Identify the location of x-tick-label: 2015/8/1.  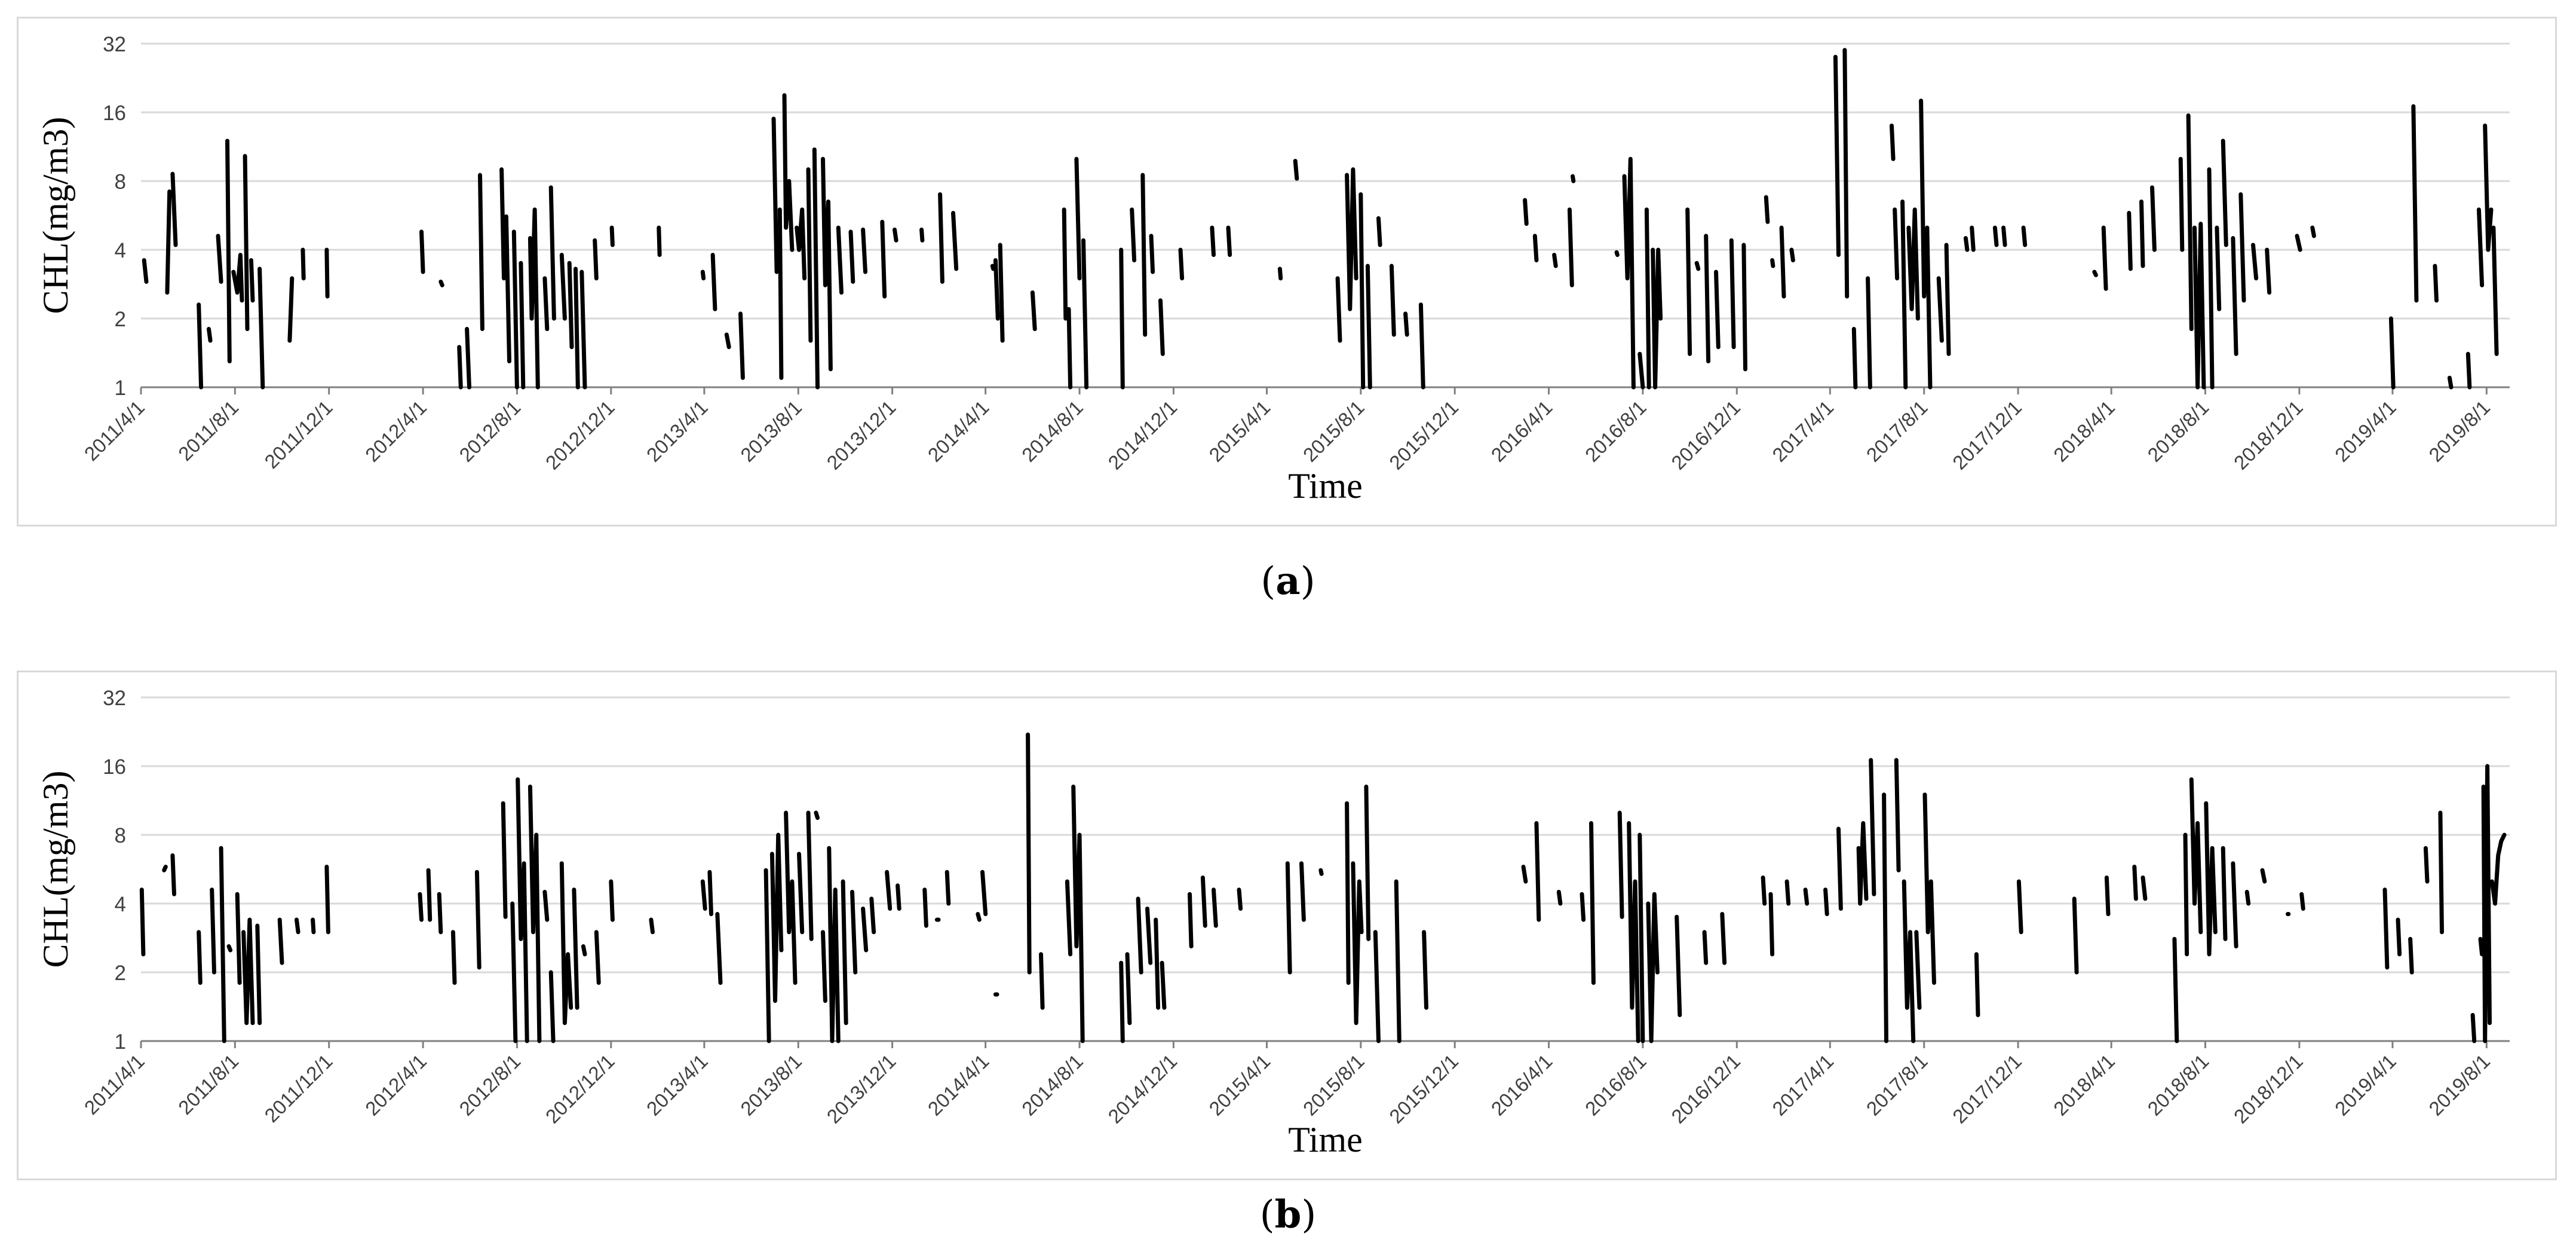
(1334, 431).